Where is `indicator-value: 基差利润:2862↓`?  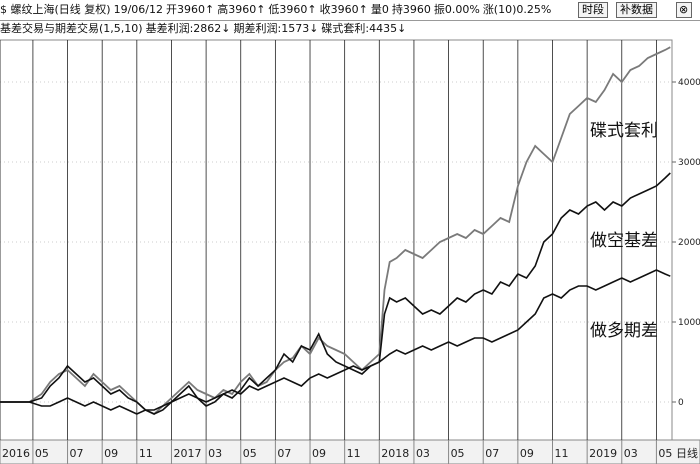
indicator-value: 基差利润:2862↓ is located at coordinates (188, 28).